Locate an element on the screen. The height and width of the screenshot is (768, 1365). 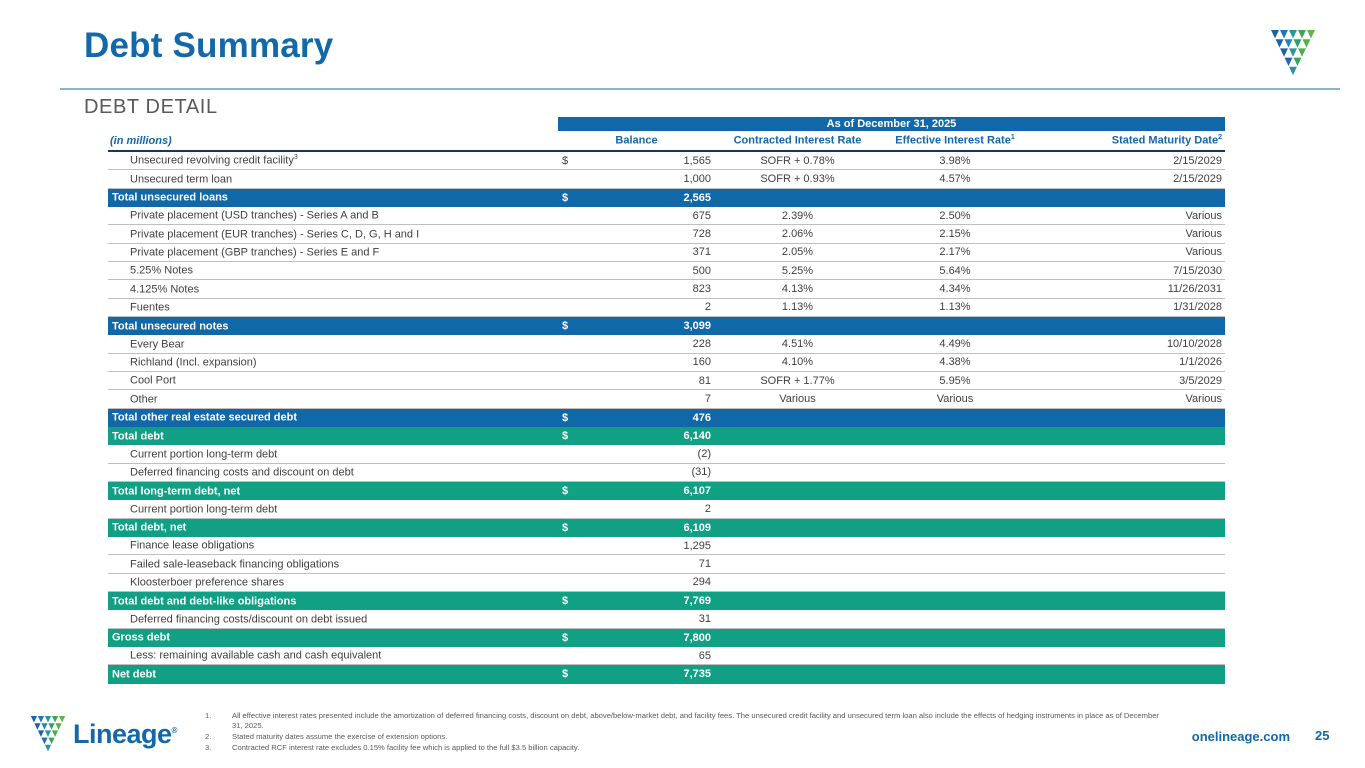
row-balance: 1,295 is located at coordinates (697, 545).